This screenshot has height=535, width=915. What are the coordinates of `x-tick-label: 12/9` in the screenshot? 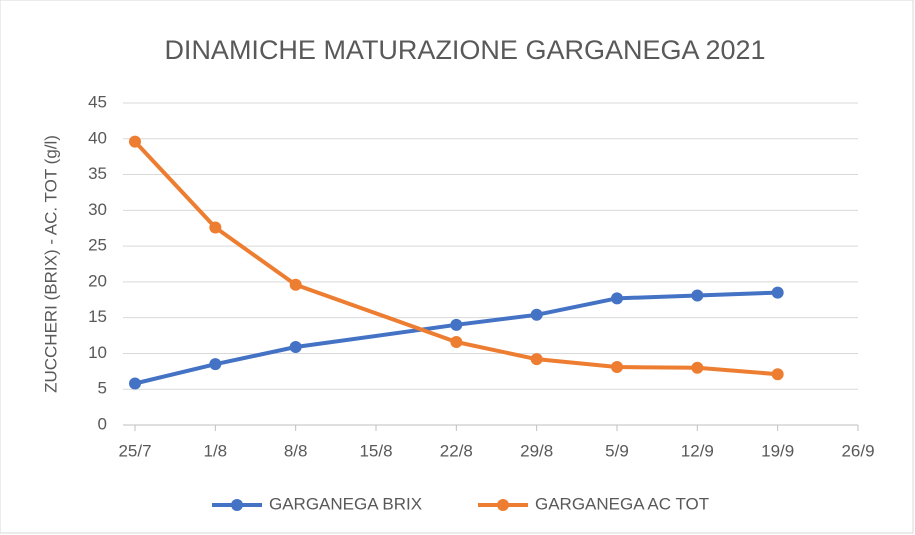 It's located at (697, 450).